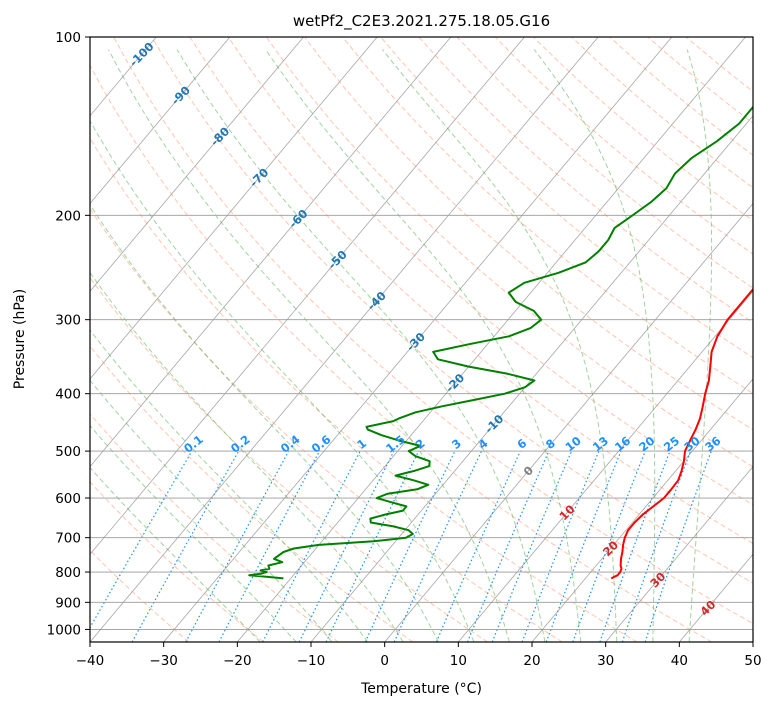 This screenshot has height=708, width=775. I want to click on x-axis: −40 −30 −20 −10 0 10 20 30 40 50, so click(419, 655).